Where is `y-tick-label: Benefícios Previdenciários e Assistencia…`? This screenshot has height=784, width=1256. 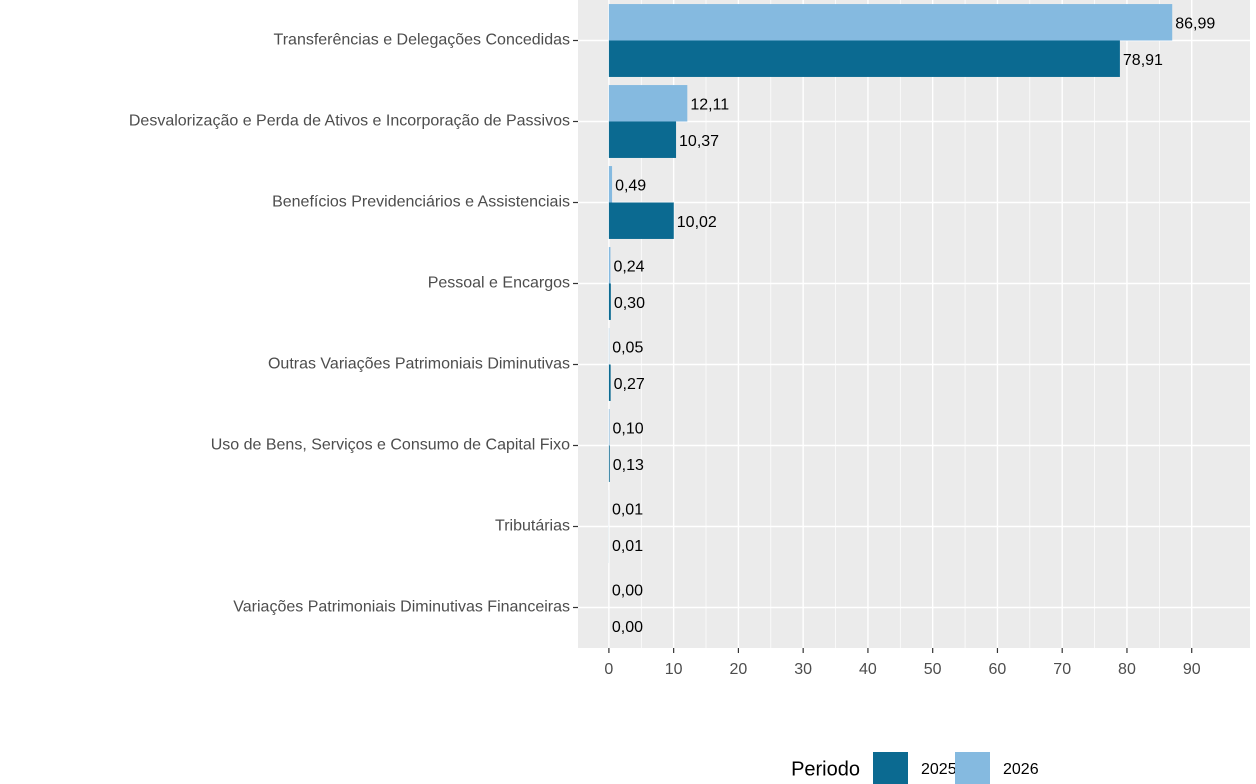 y-tick-label: Benefícios Previdenciários e Assistencia… is located at coordinates (421, 202).